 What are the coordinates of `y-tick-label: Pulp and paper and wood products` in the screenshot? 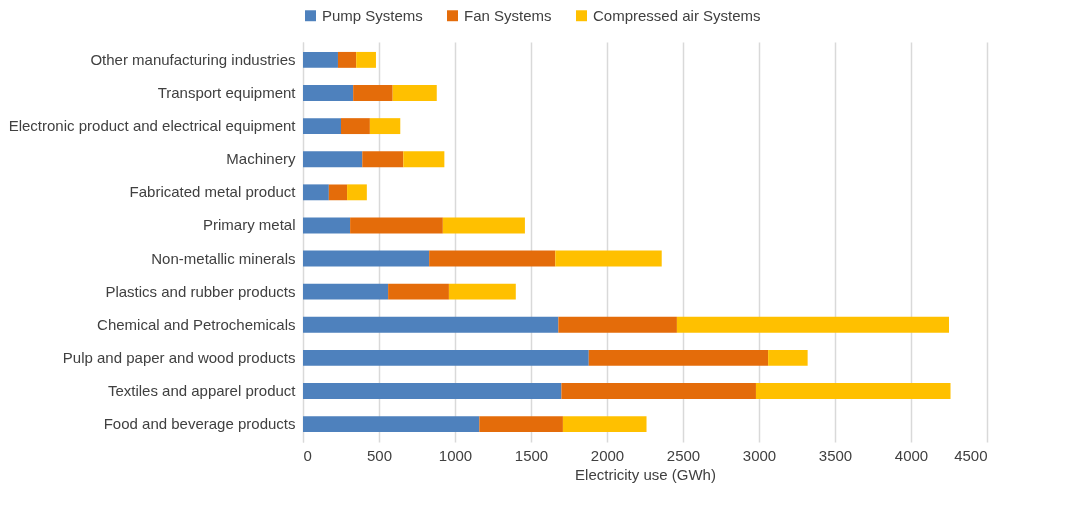 It's located at (179, 357).